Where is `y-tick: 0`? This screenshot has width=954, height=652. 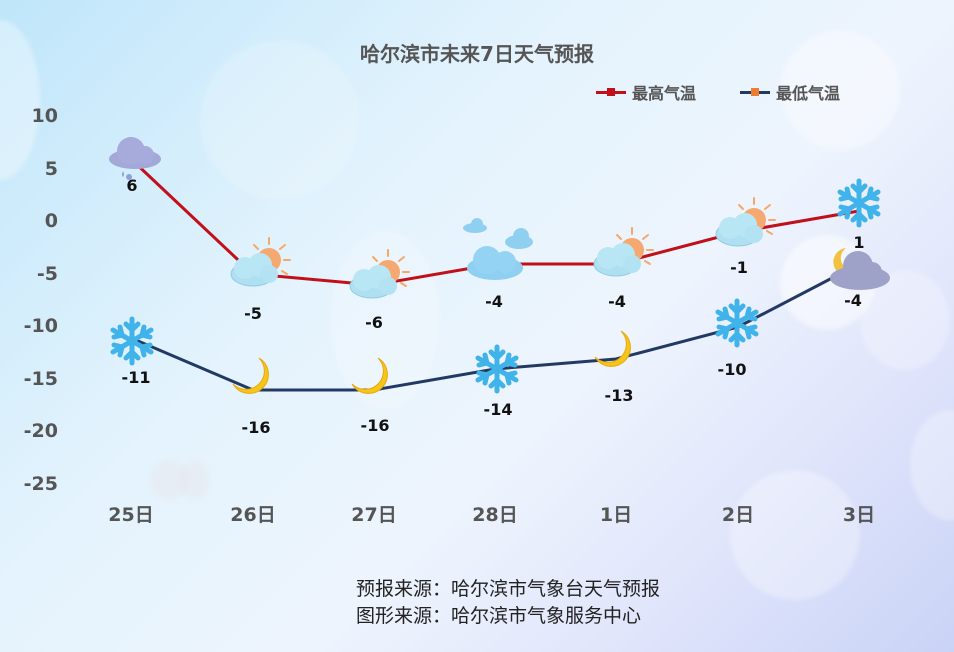 y-tick: 0 is located at coordinates (51, 221).